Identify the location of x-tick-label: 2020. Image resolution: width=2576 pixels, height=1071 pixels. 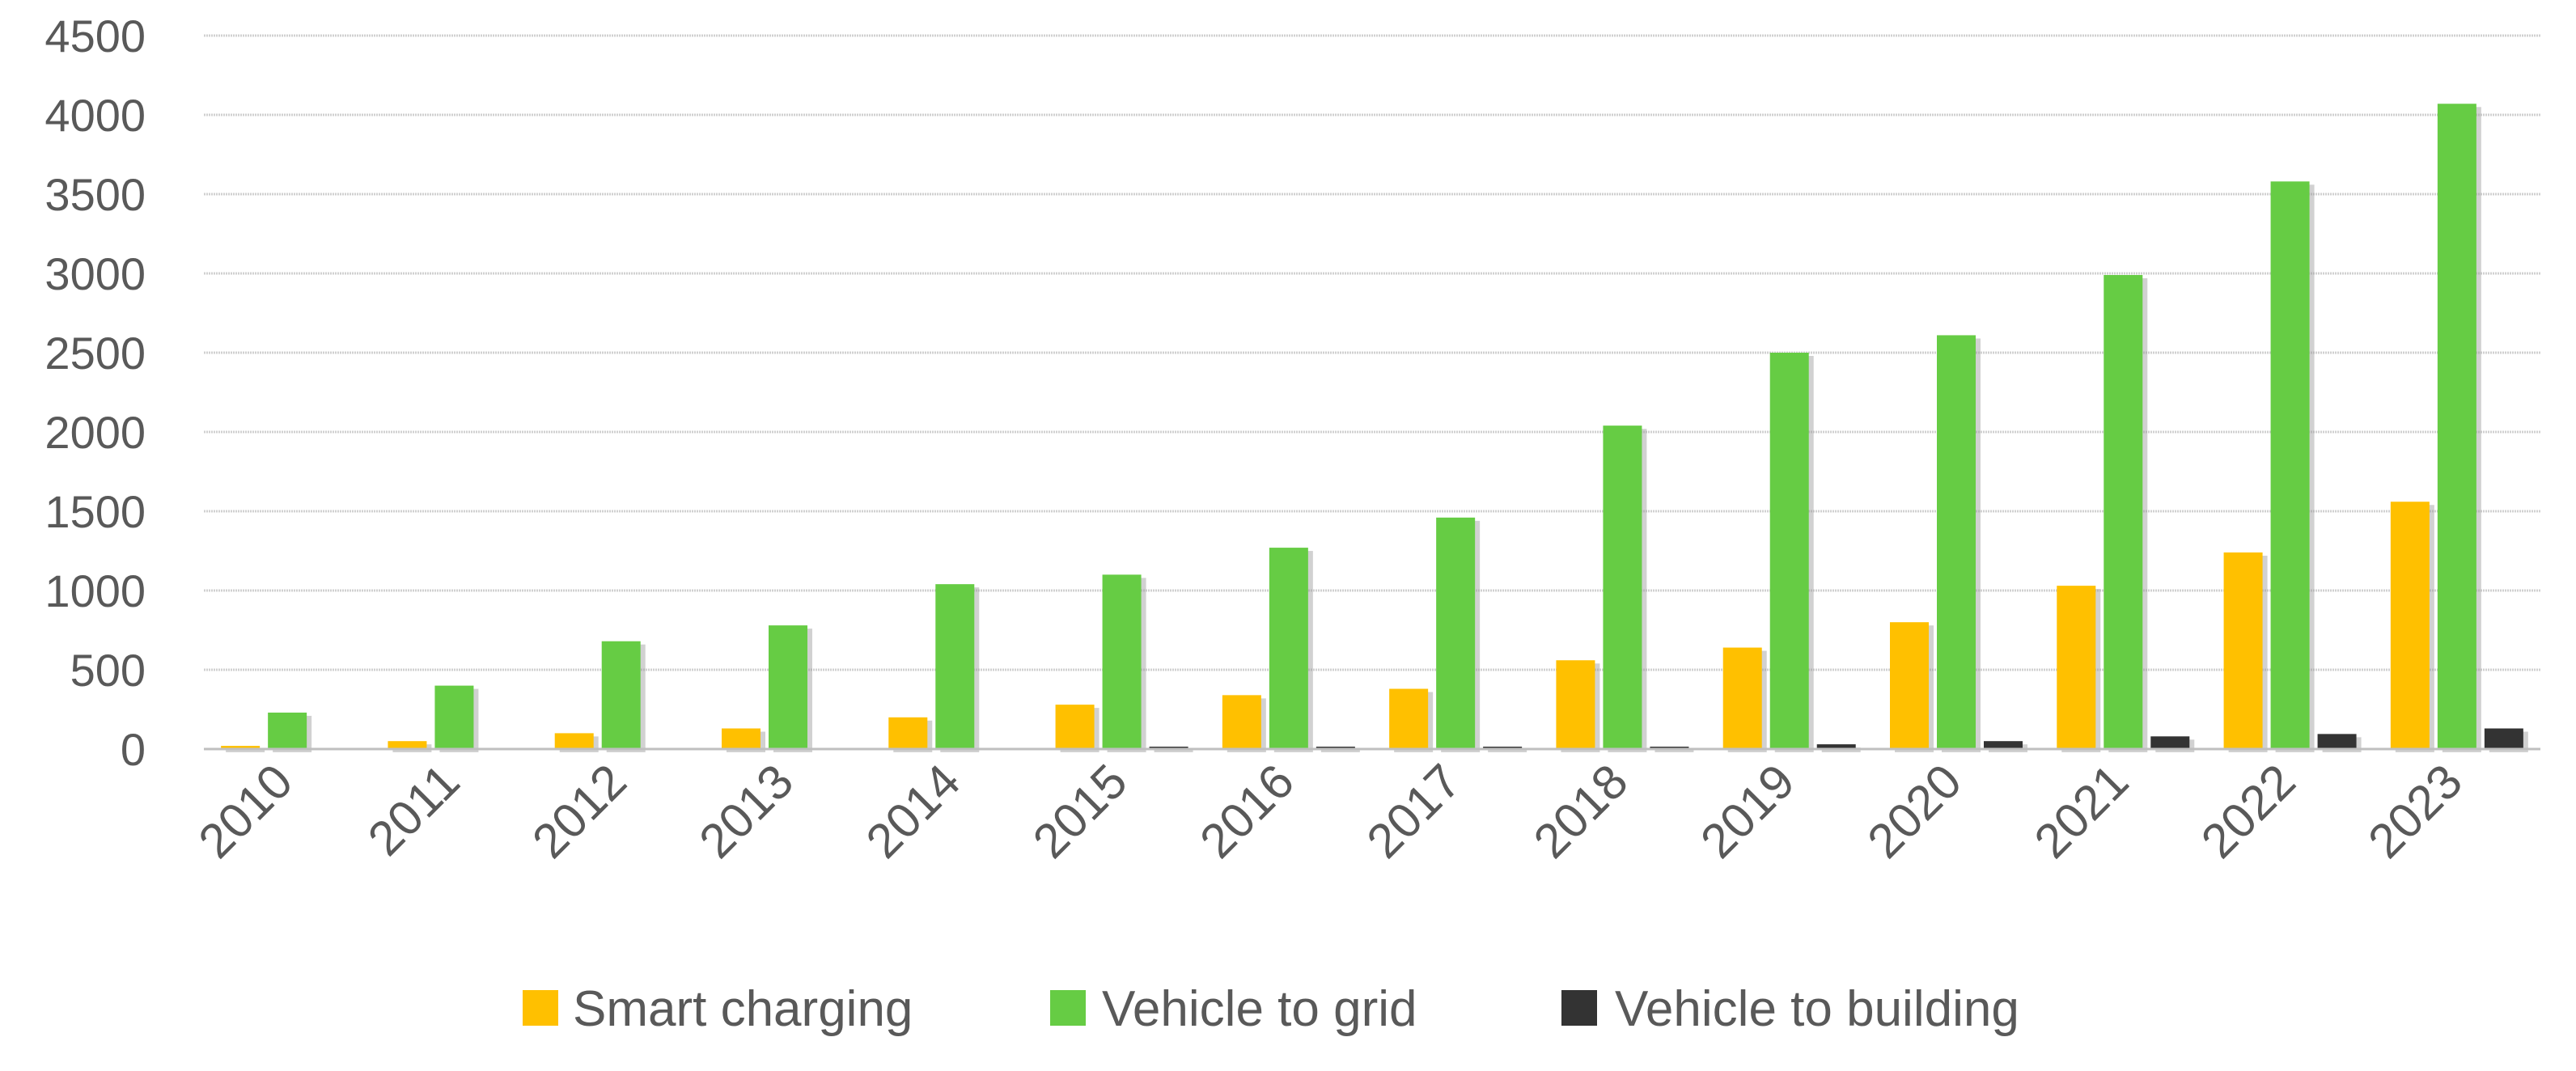
(1914, 812).